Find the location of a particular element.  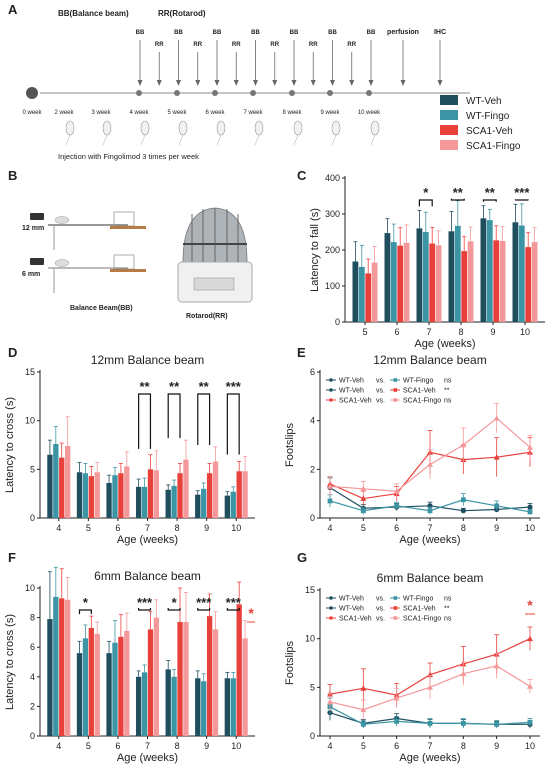

y-tick-label: 200 is located at coordinates (332, 250).